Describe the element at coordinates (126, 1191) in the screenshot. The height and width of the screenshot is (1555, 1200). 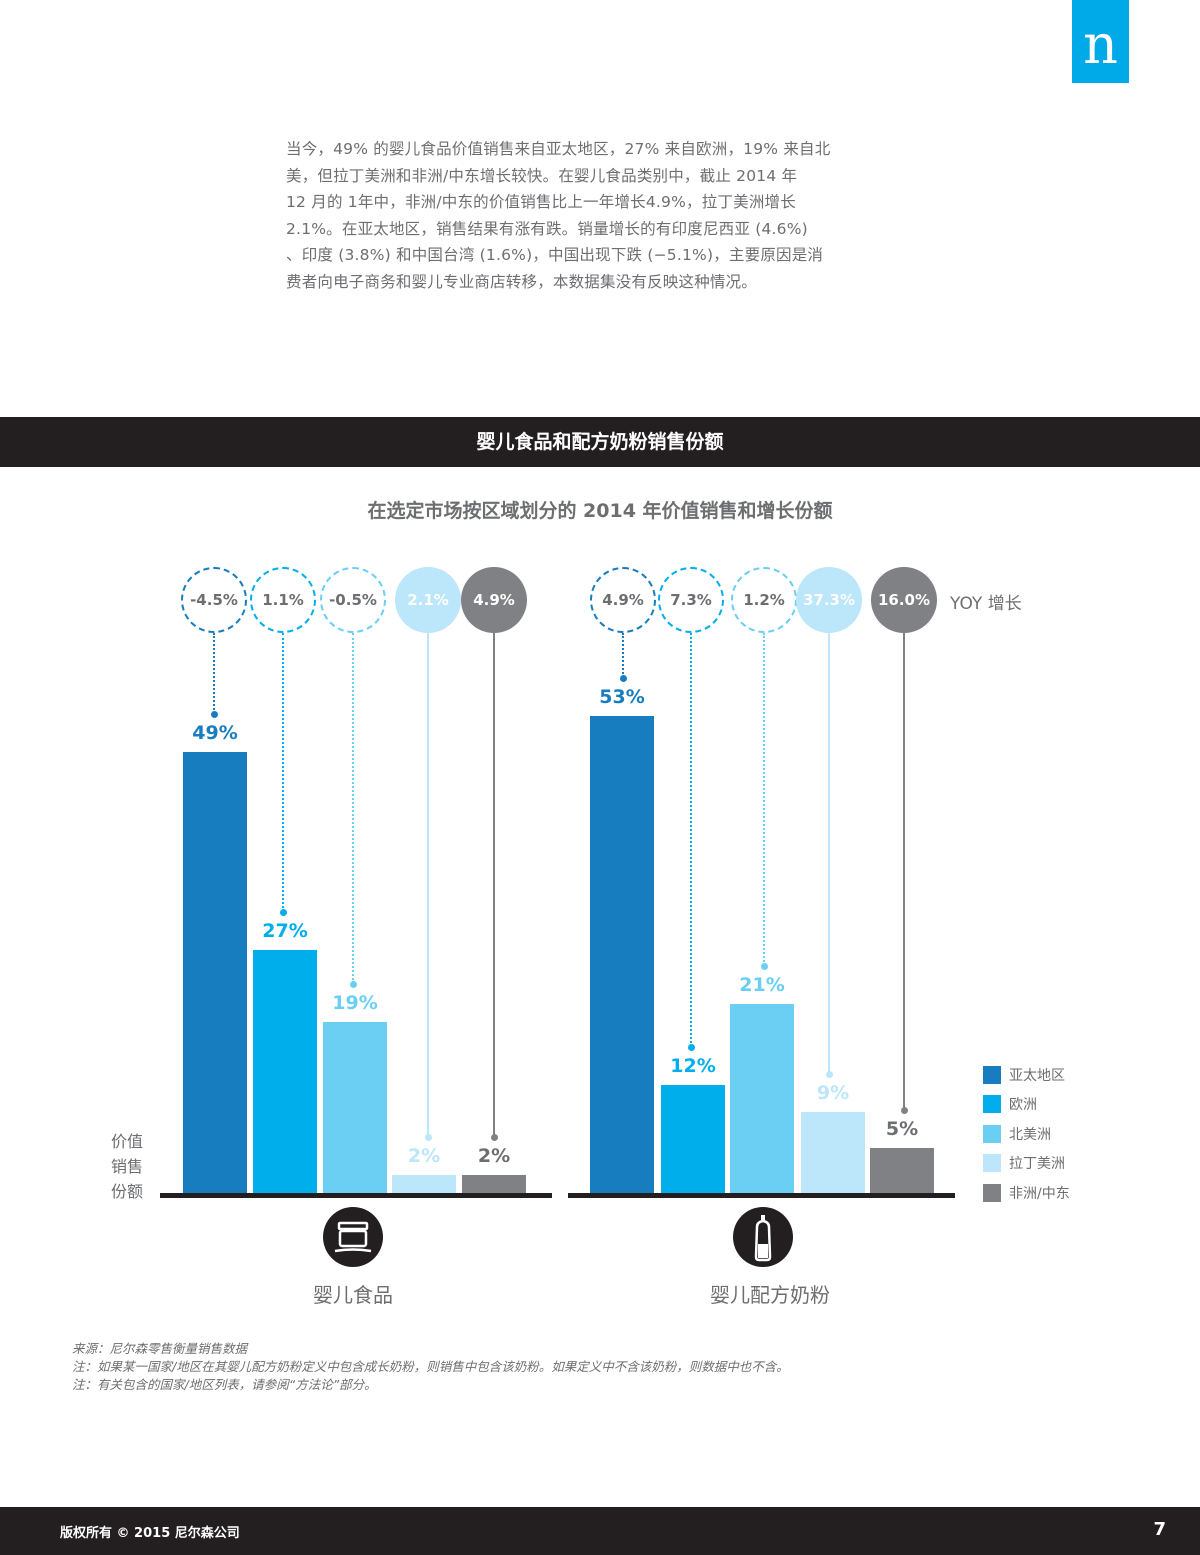
I see `y-axis-label-line: 份额` at that location.